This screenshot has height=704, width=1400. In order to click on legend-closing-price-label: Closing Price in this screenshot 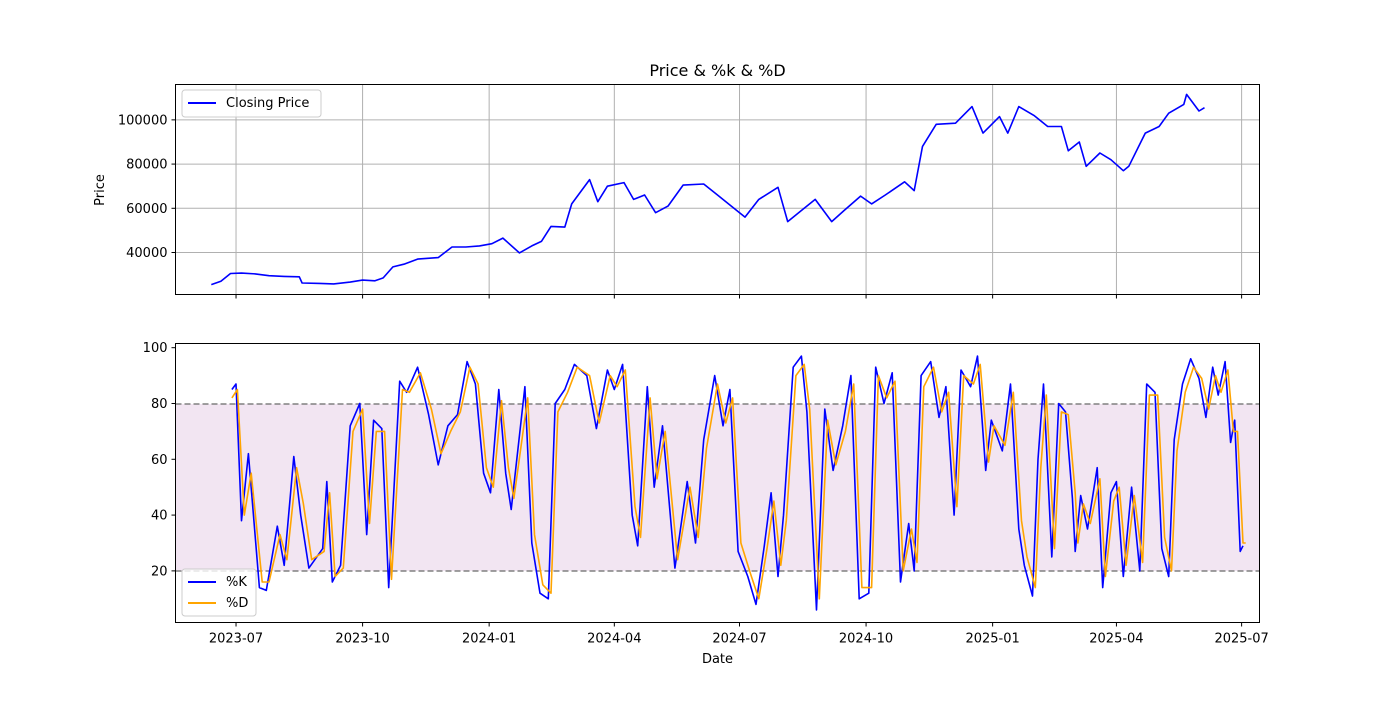, I will do `click(267, 103)`.